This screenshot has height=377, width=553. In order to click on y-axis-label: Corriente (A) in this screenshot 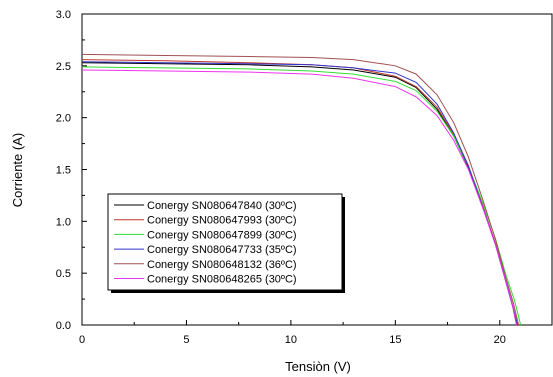, I will do `click(17, 170)`.